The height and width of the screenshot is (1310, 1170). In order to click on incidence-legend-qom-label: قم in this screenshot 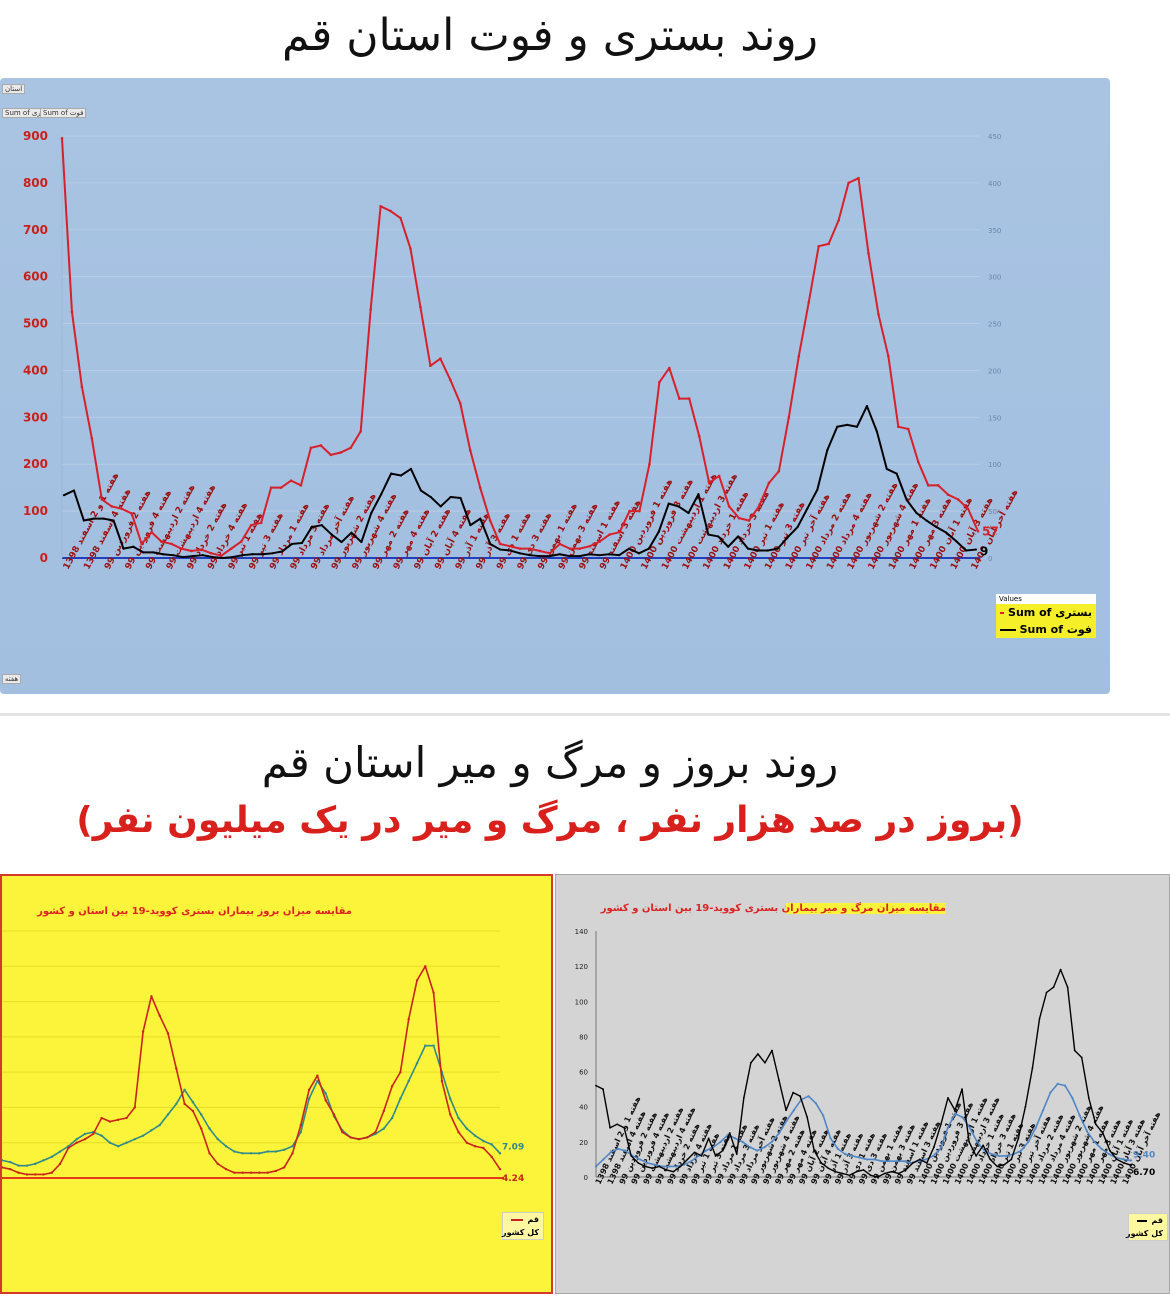, I will do `click(533, 1219)`.